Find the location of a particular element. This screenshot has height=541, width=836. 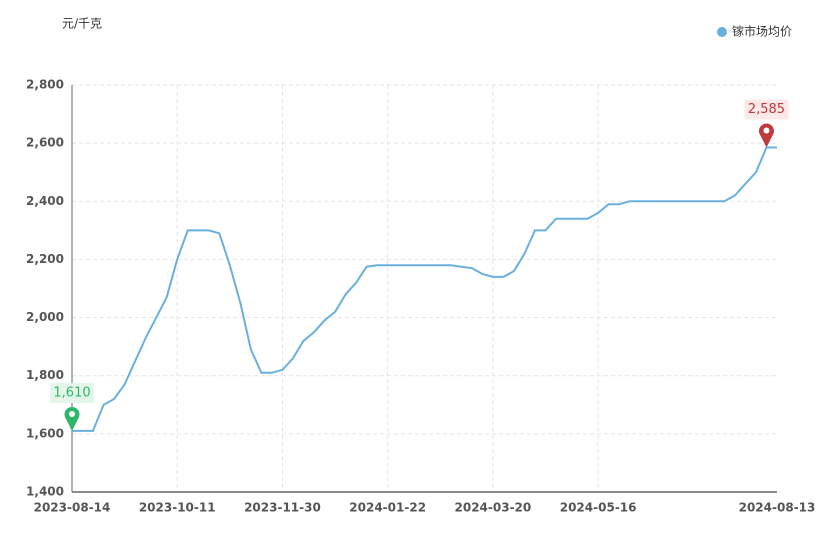

y-tick-label: 2,600 is located at coordinates (45, 143).